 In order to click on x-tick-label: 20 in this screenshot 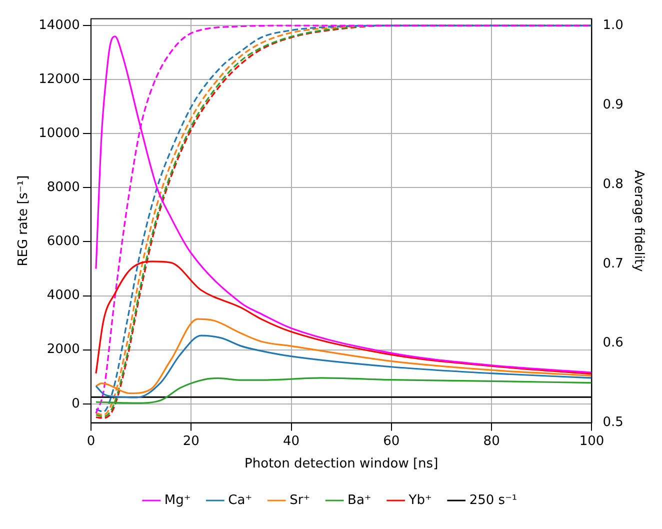, I will do `click(191, 441)`.